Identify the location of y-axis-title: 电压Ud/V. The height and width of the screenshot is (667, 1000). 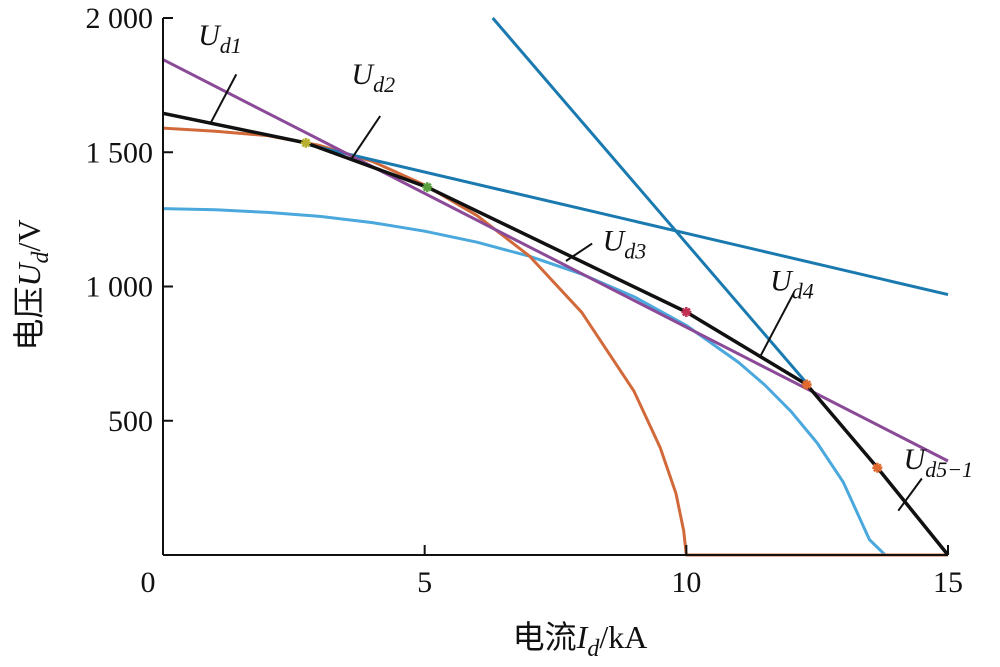
(32, 284).